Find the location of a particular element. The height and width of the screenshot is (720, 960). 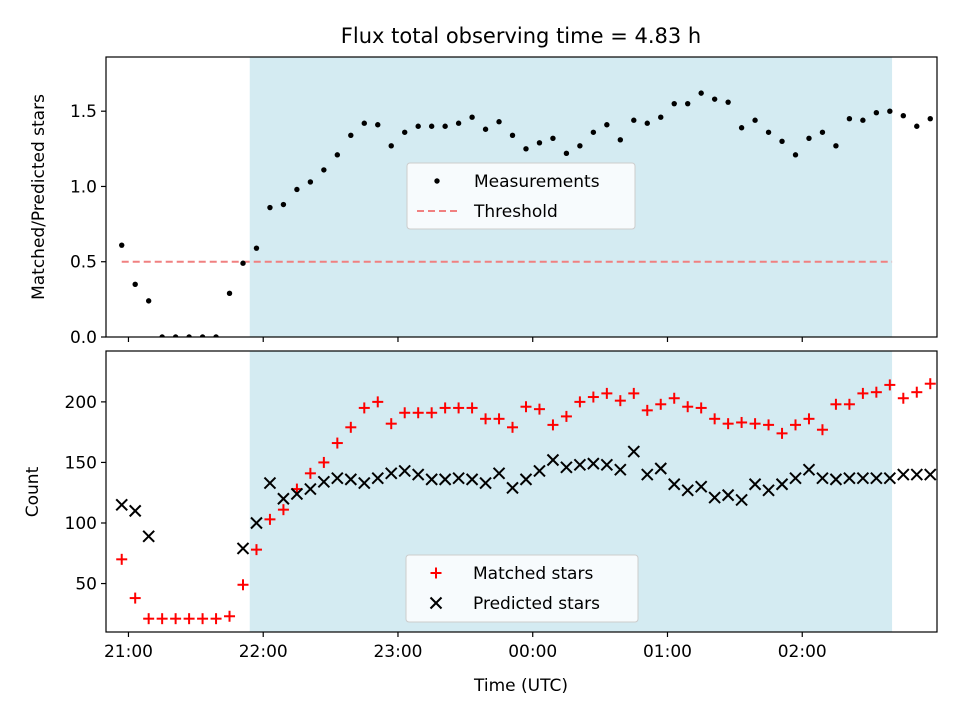

top-legend-box is located at coordinates (521, 196).